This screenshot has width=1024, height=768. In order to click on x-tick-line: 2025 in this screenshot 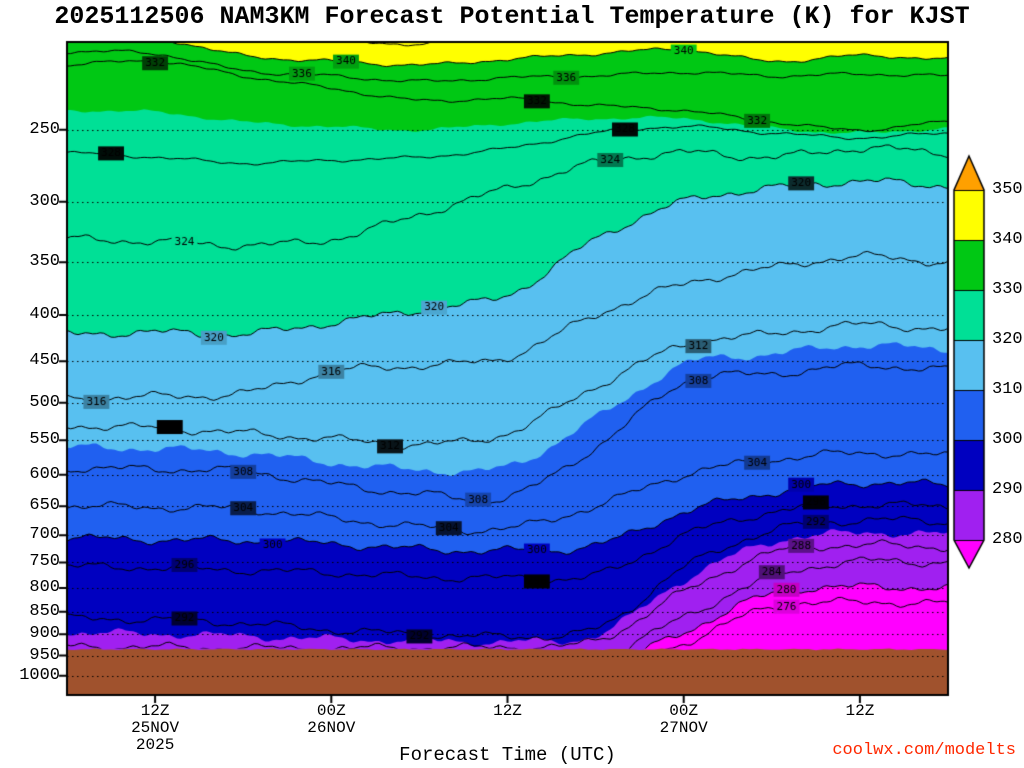, I will do `click(155, 745)`.